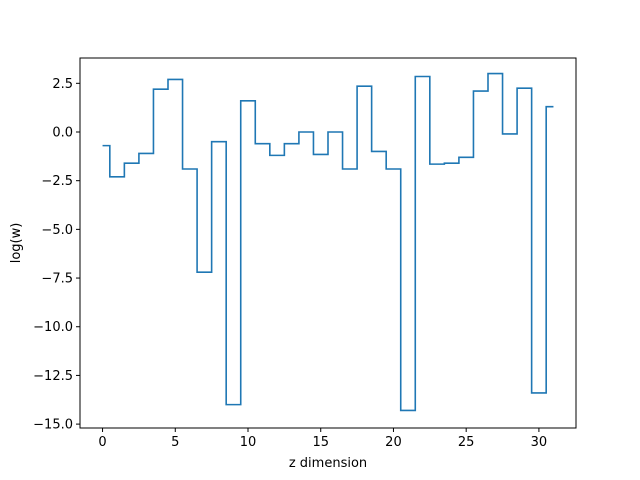  What do you see at coordinates (102, 442) in the screenshot?
I see `x-tick-label: 0` at bounding box center [102, 442].